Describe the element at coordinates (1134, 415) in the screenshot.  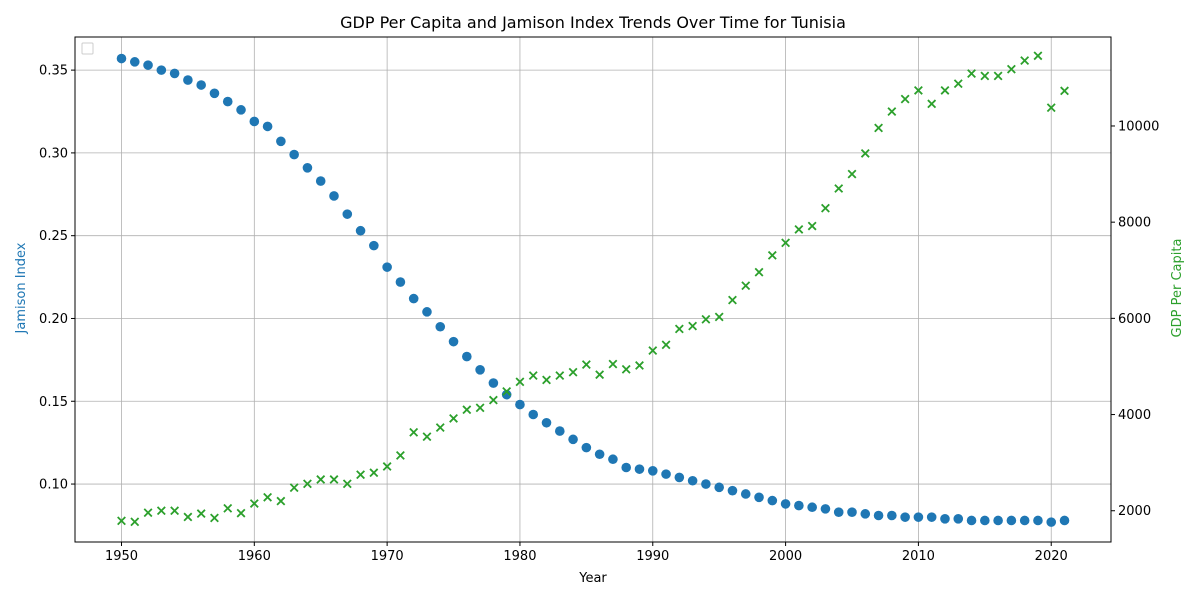
I see `right-y-tick-label: 4000` at that location.